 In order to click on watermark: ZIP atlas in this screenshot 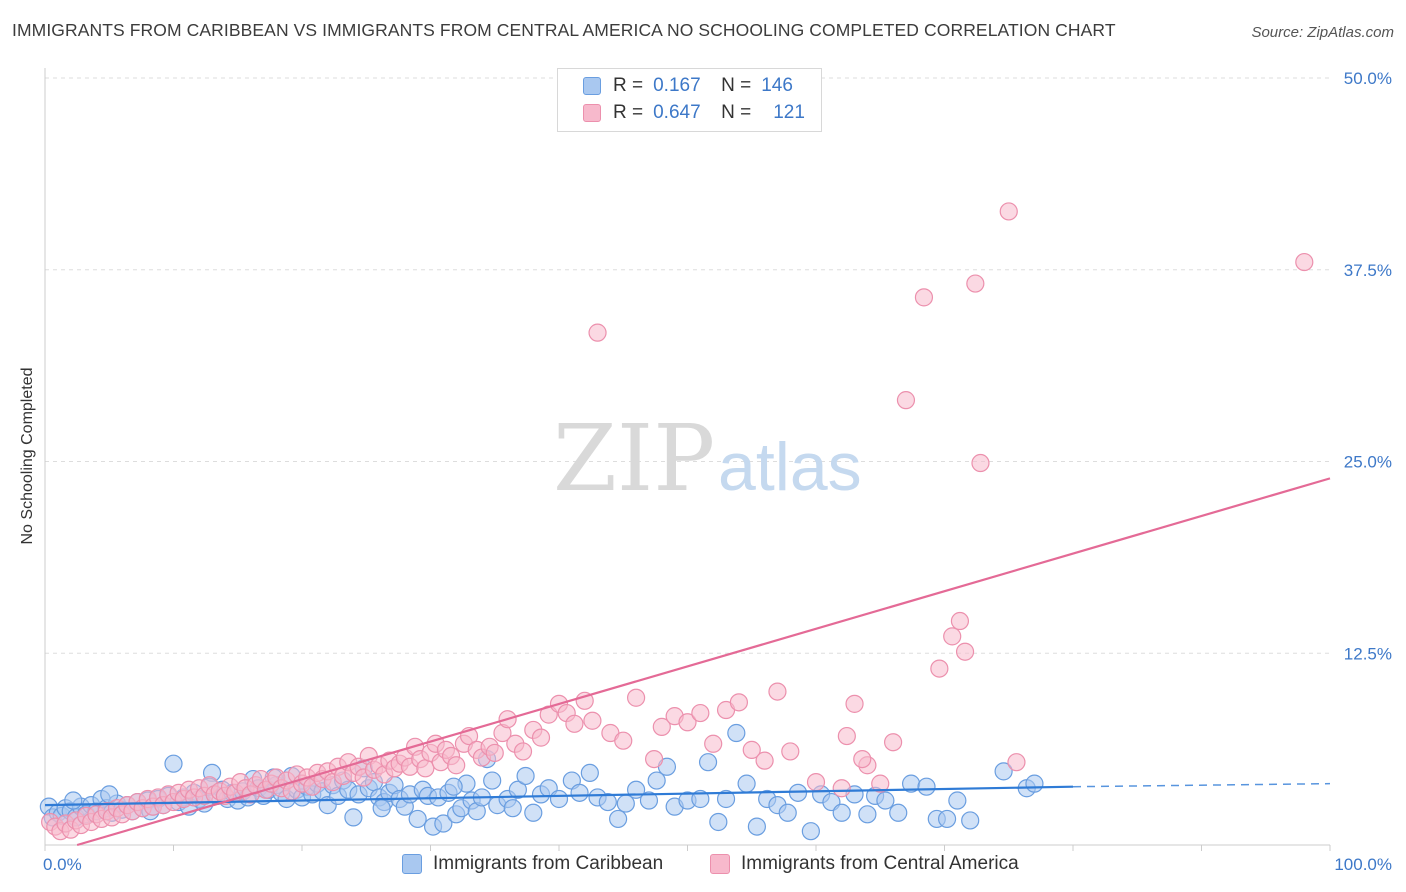, I will do `click(707, 458)`.